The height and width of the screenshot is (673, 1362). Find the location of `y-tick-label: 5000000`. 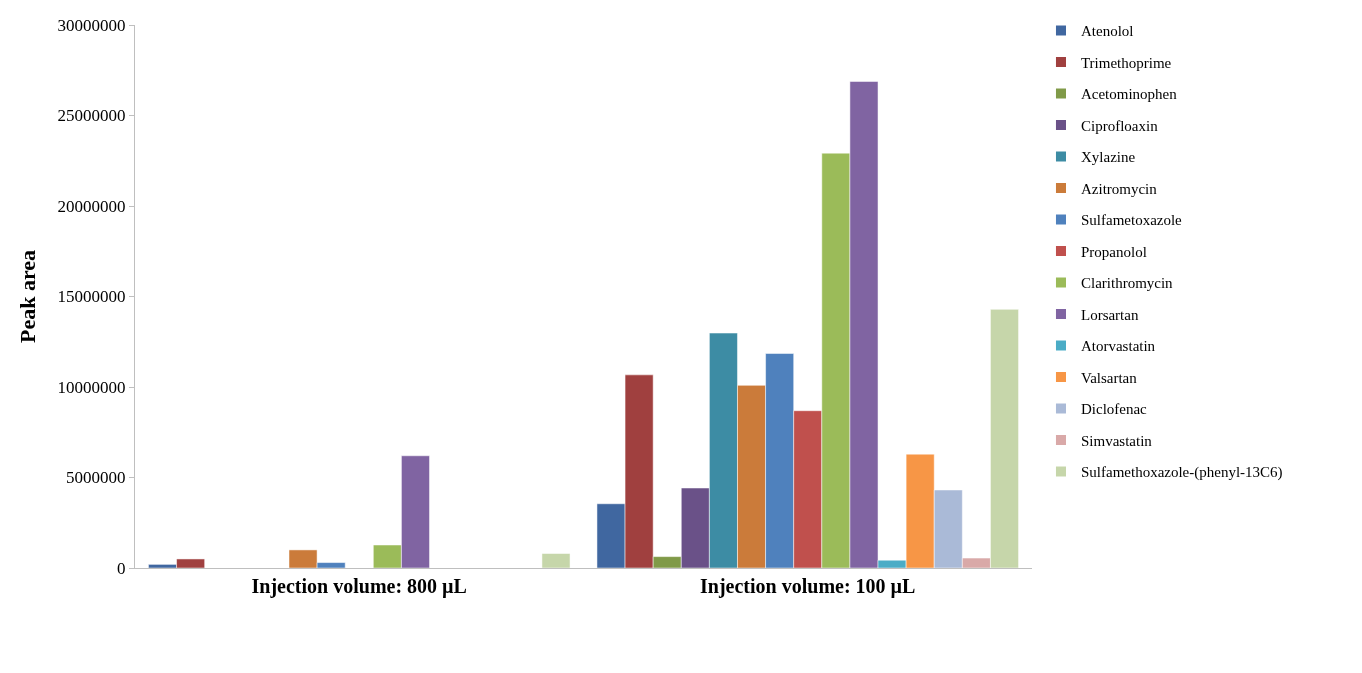

y-tick-label: 5000000 is located at coordinates (96, 478).